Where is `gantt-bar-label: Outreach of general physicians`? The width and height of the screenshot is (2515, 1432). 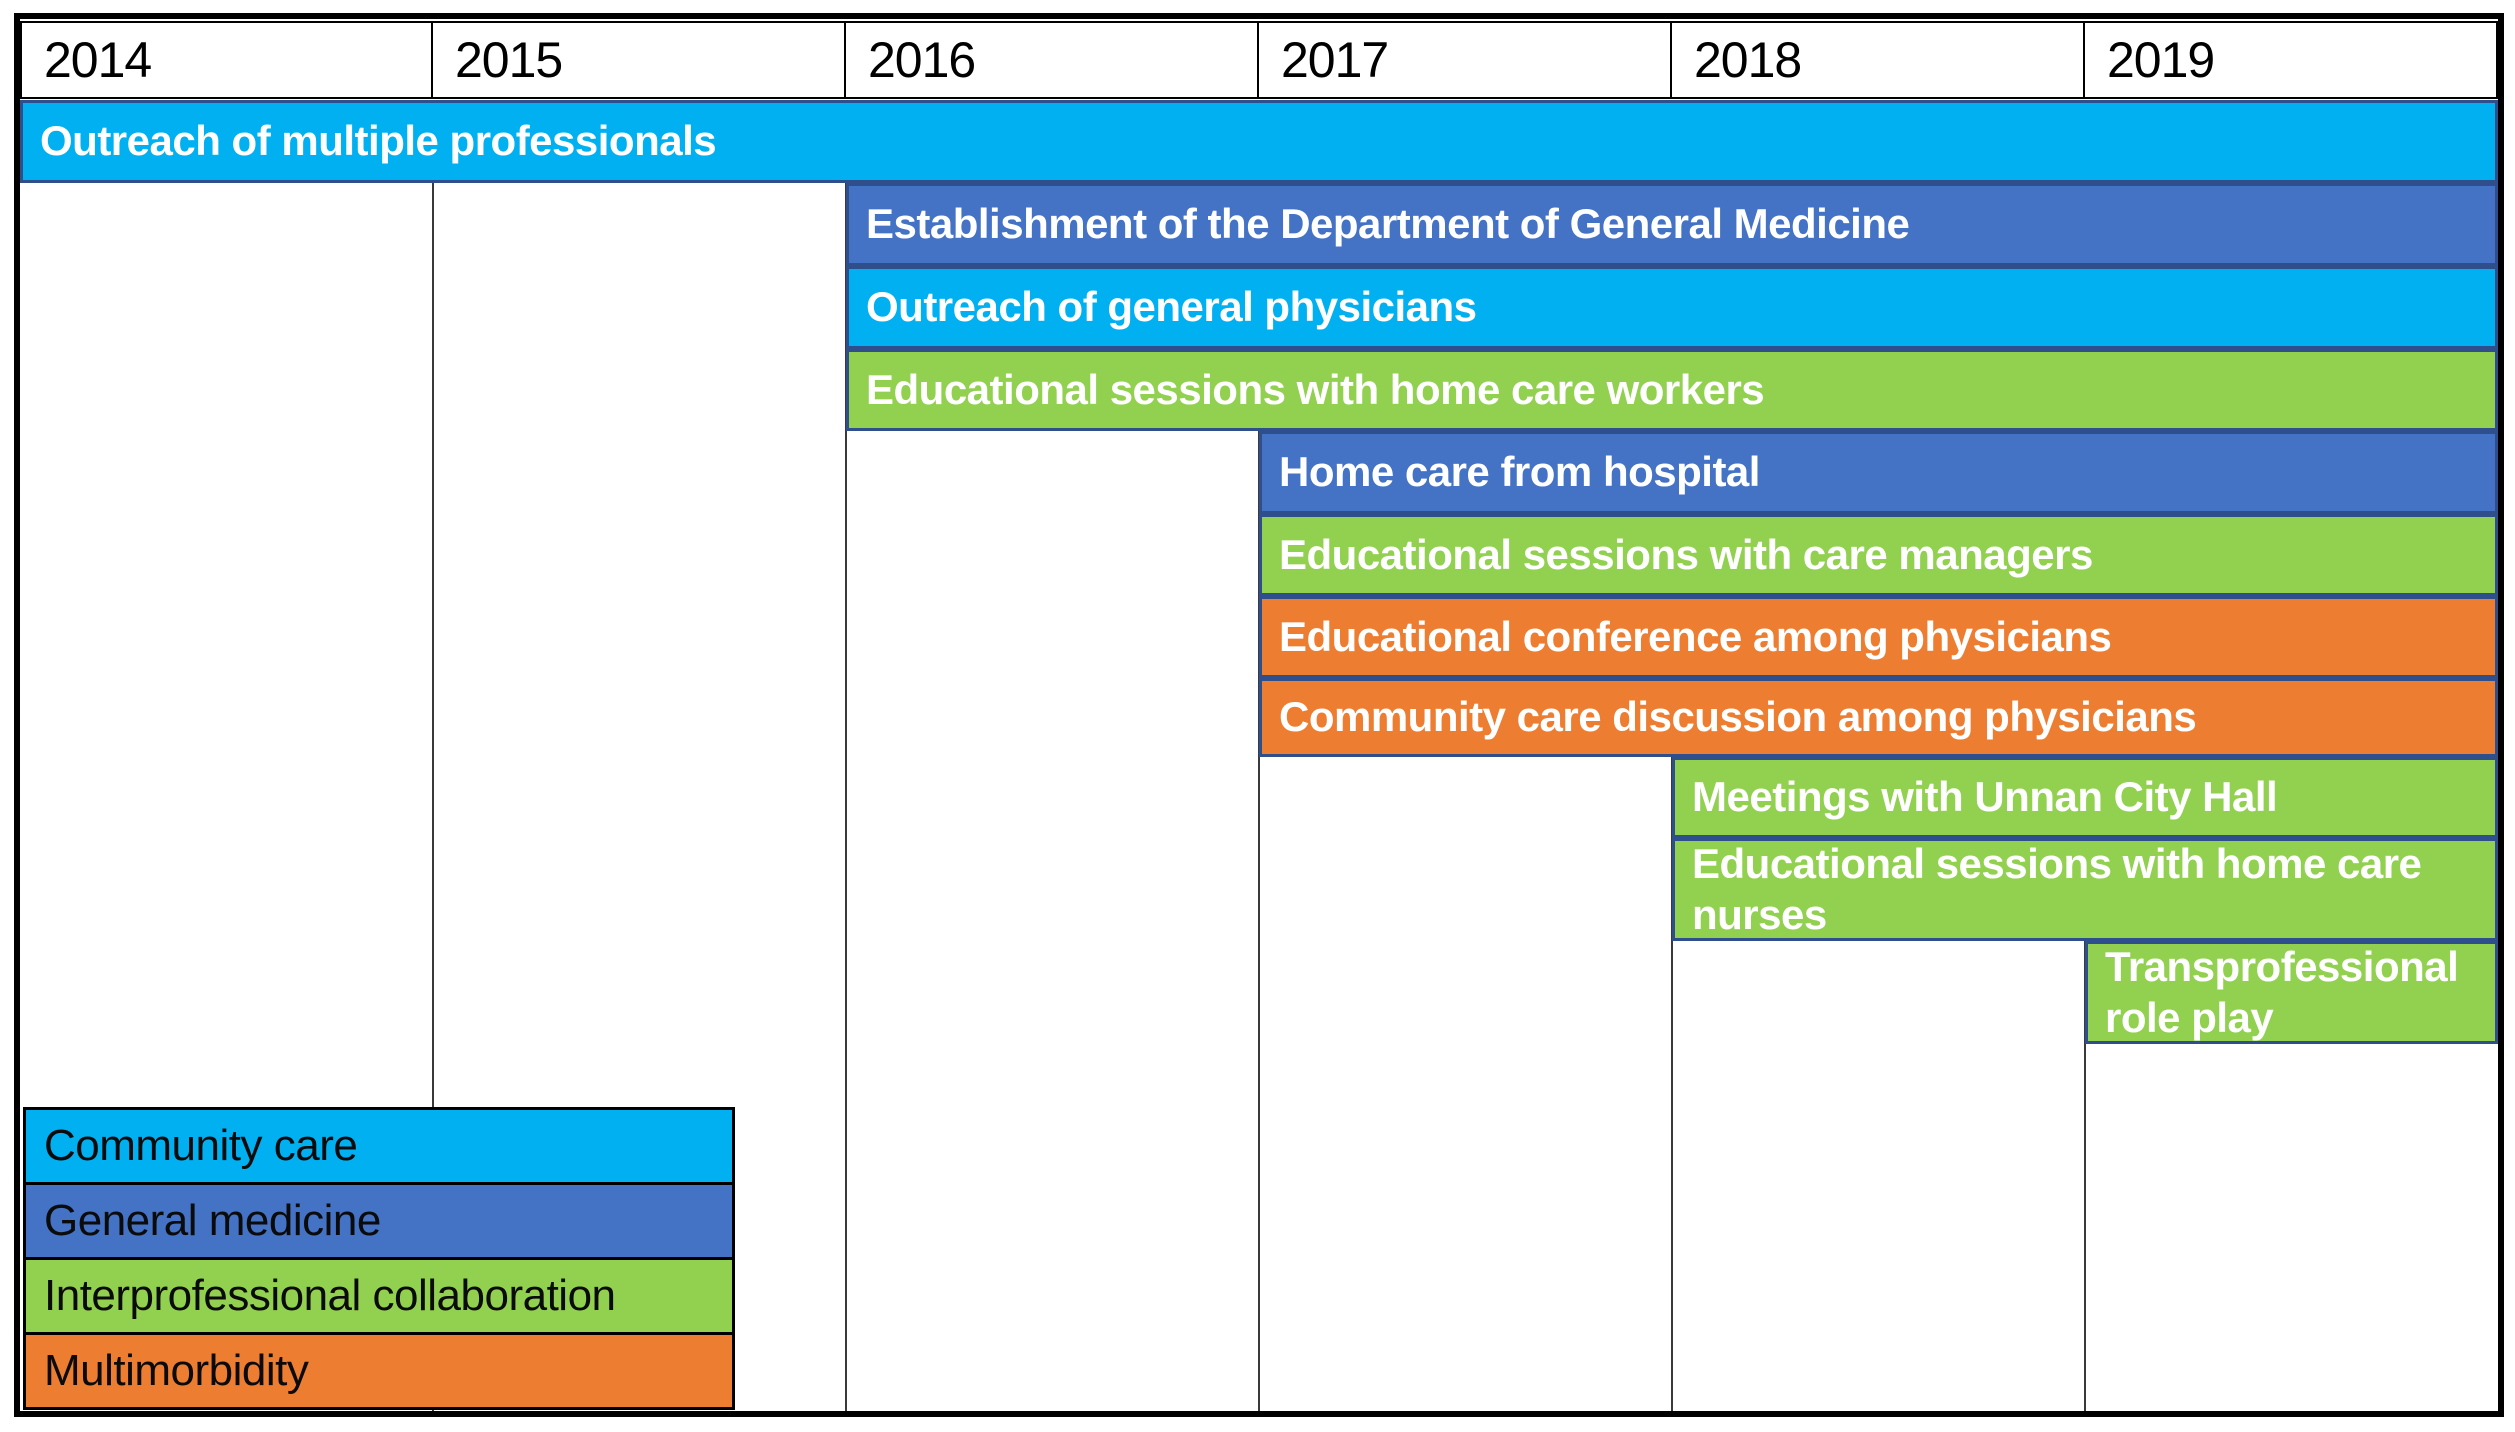 gantt-bar-label: Outreach of general physicians is located at coordinates (1171, 307).